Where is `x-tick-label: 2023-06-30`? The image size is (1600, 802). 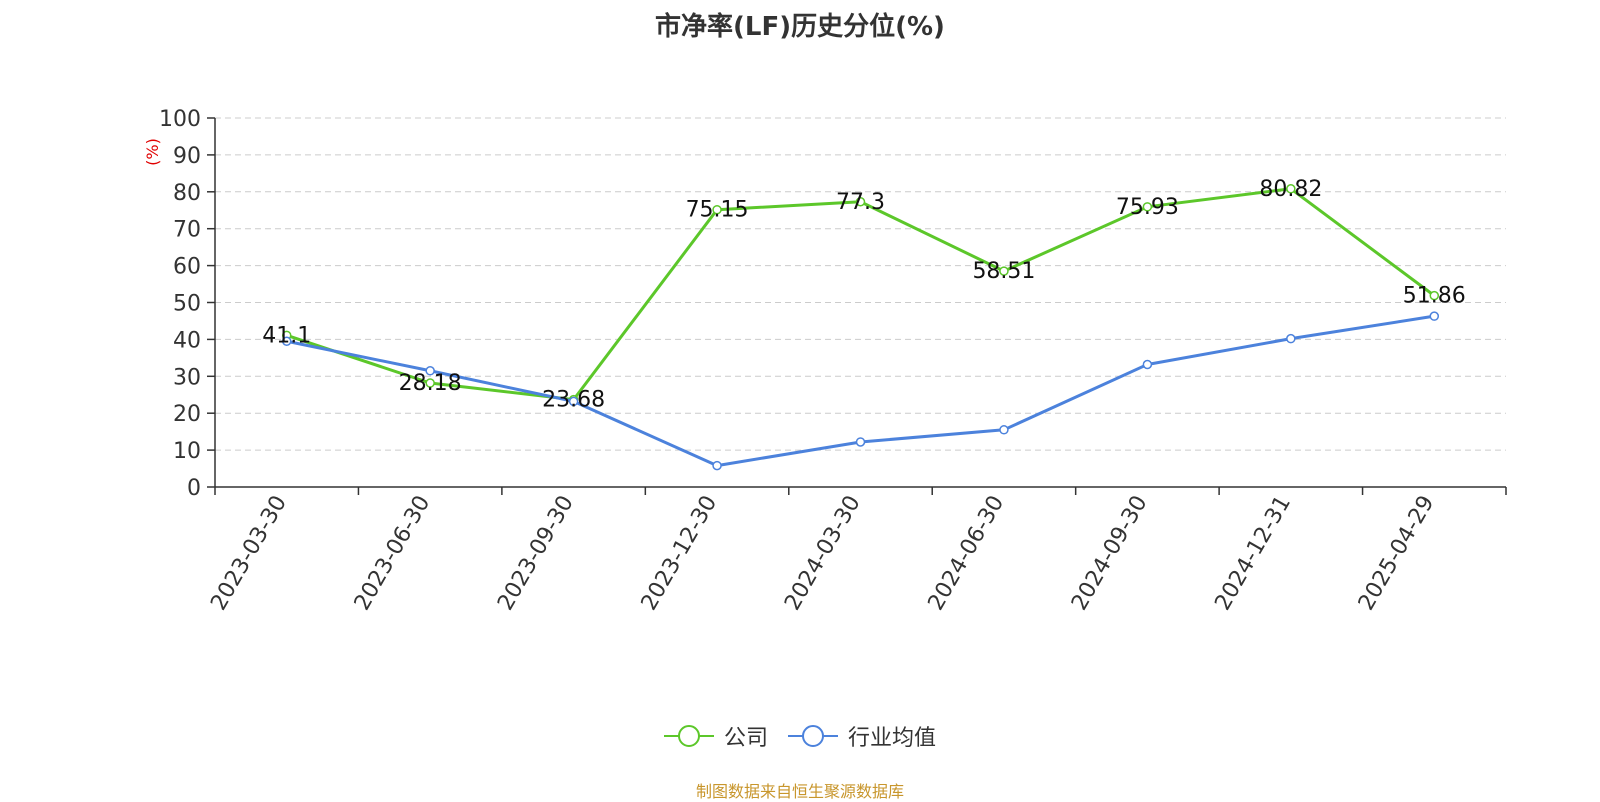
x-tick-label: 2023-06-30 is located at coordinates (393, 552).